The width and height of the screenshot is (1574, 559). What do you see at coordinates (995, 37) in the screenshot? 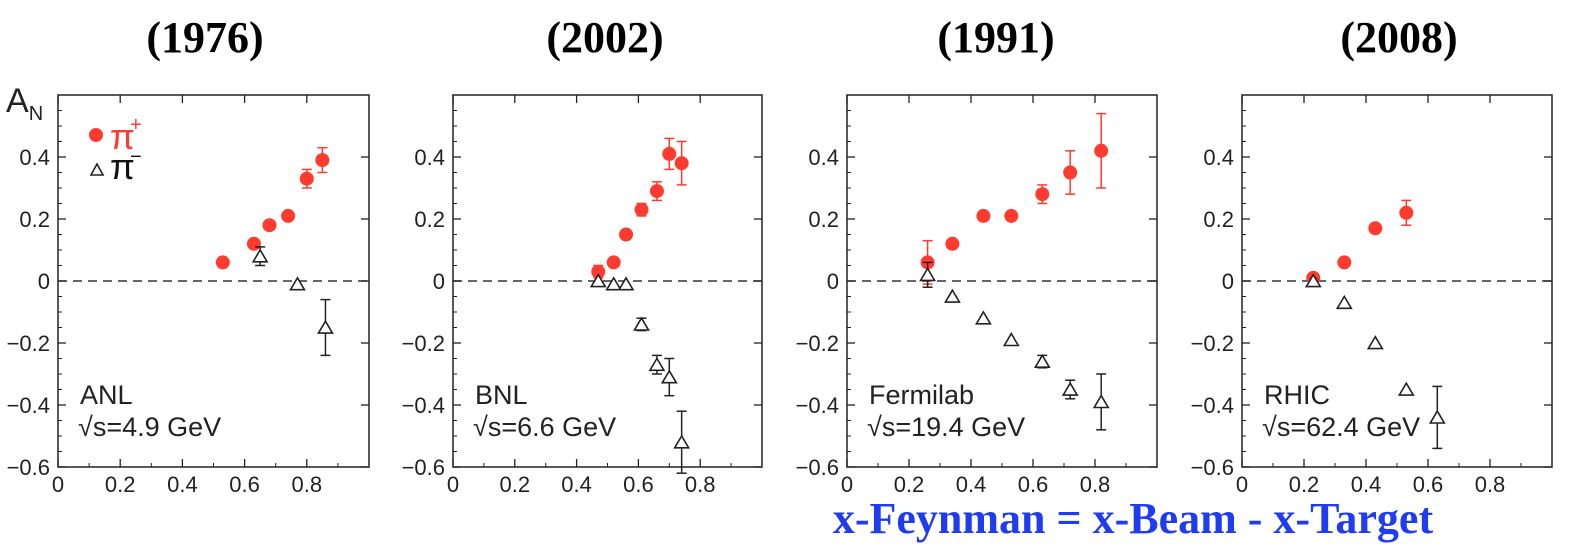
I see `panel-title: (1991)` at bounding box center [995, 37].